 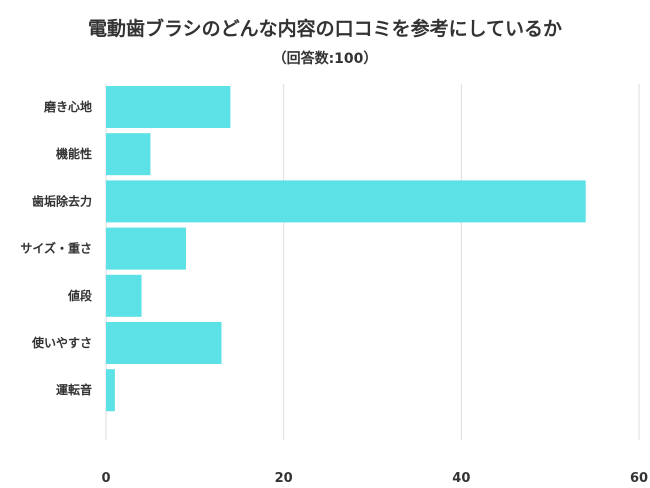 What do you see at coordinates (62, 200) in the screenshot?
I see `category-label: 歯垢除去力` at bounding box center [62, 200].